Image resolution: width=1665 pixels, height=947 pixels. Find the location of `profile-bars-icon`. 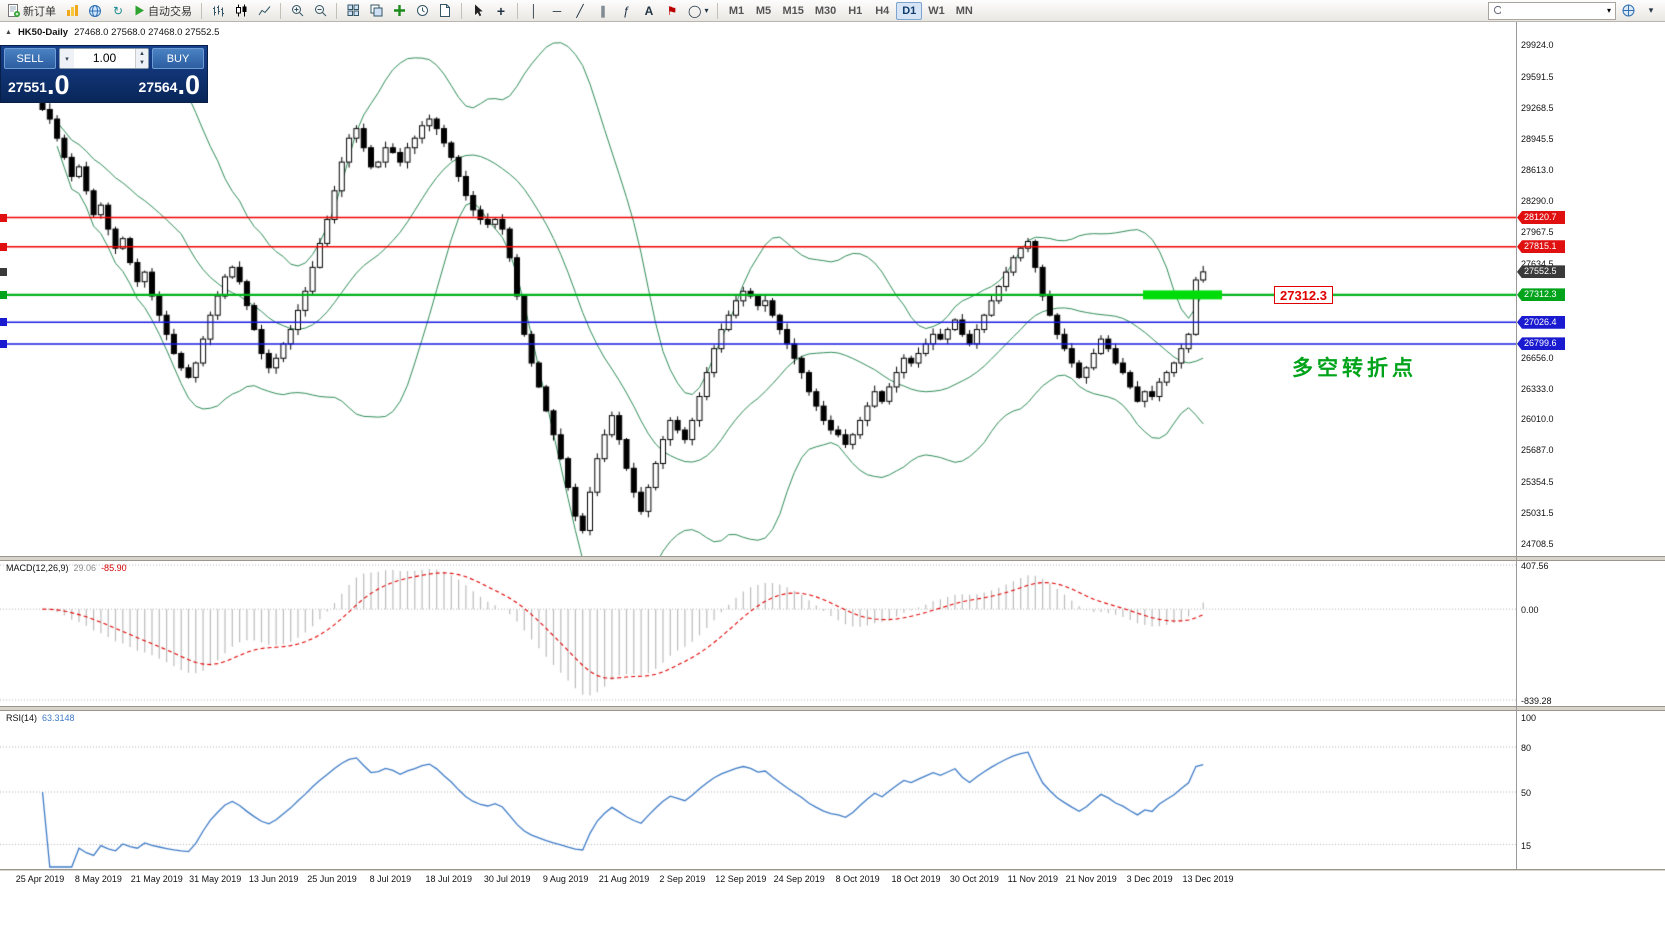

profile-bars-icon is located at coordinates (72, 10).